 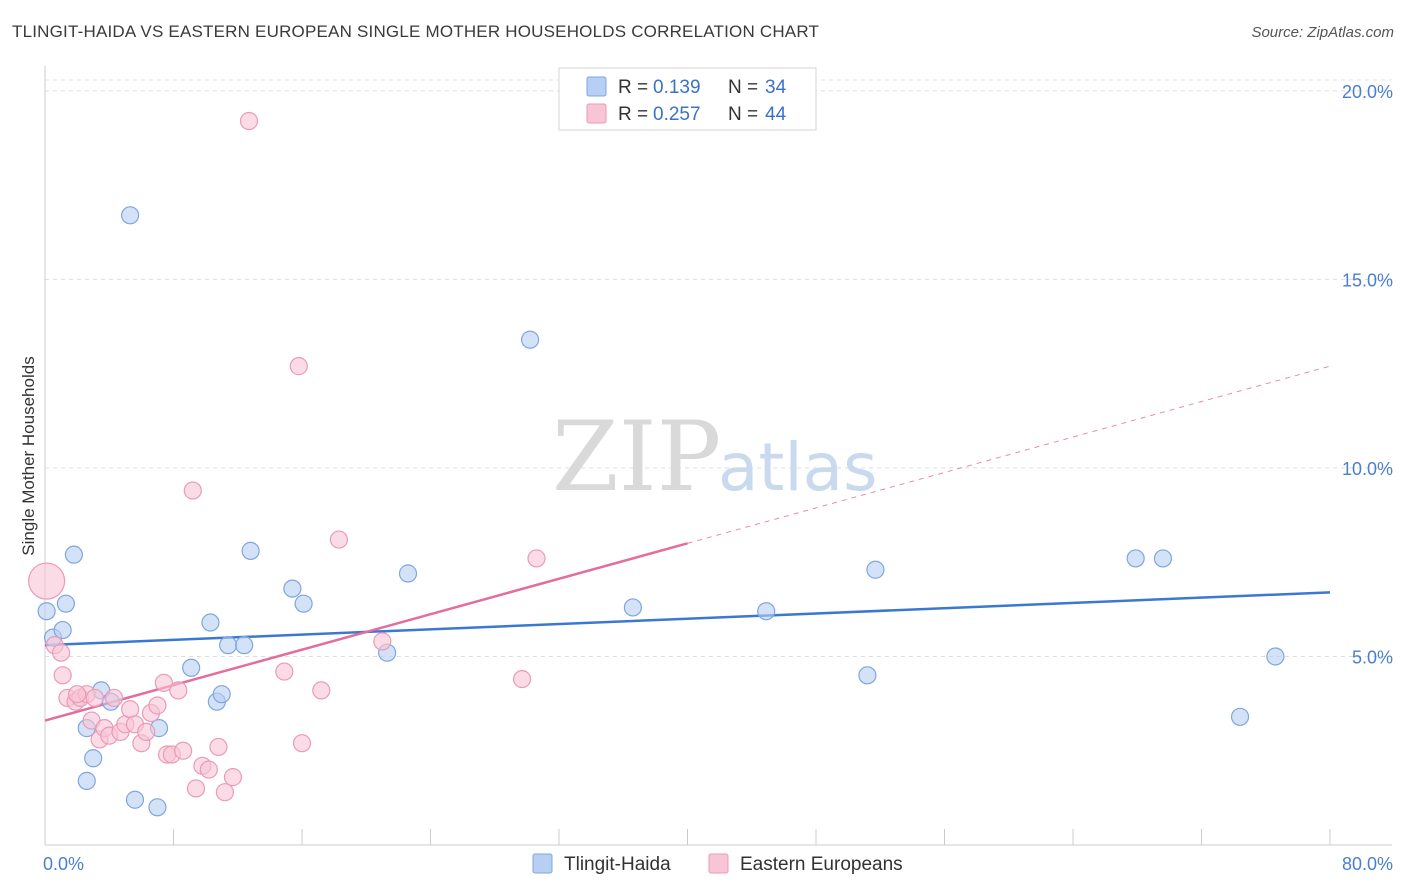 I want to click on y-tick-labels: 5.0% 10.0% 15.0% 20.0%, so click(x=1367, y=375).